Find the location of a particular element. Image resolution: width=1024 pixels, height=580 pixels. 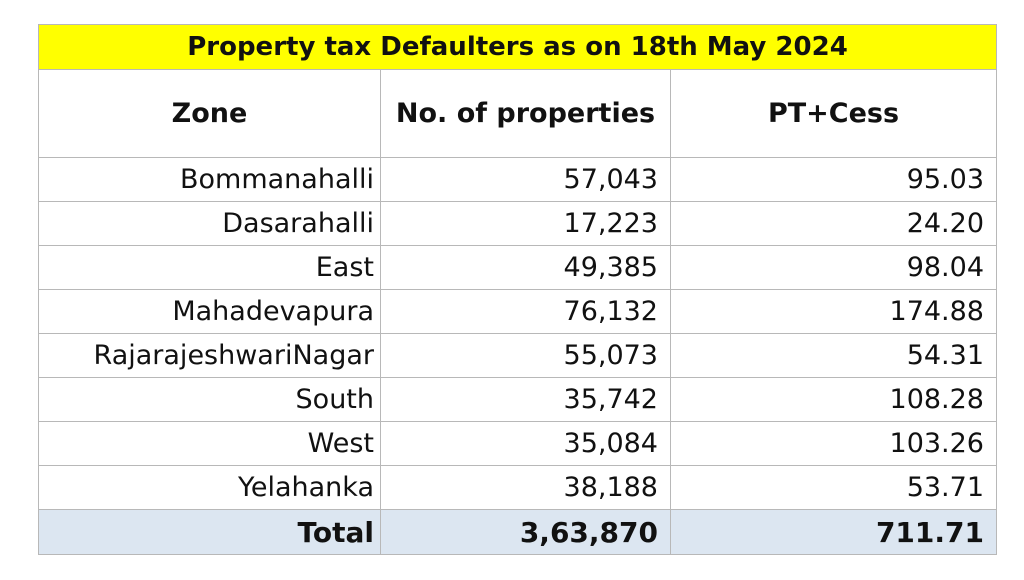

total-properties: 3,63,870 is located at coordinates (525, 532).